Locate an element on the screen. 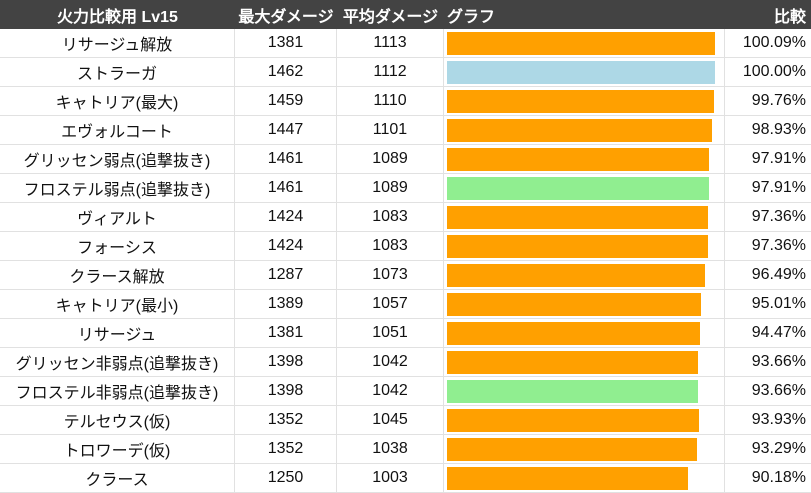  table-row: ストラーガ 1462 1112 100.00% is located at coordinates (405, 72).